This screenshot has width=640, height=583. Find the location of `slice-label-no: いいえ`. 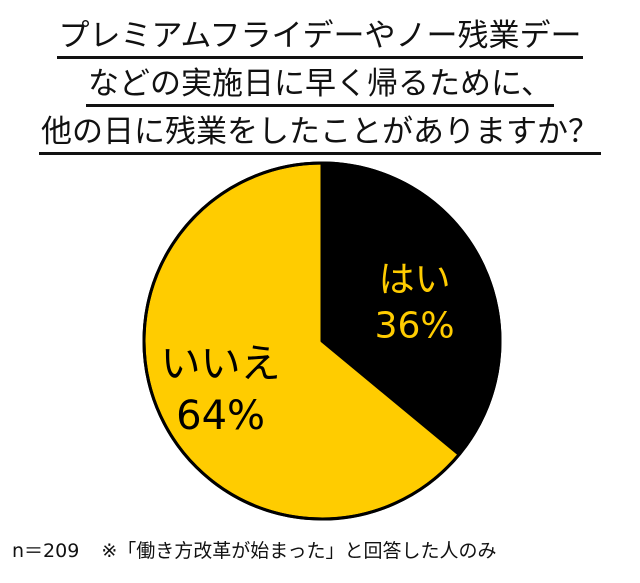

slice-label-no: いいえ is located at coordinates (221, 364).